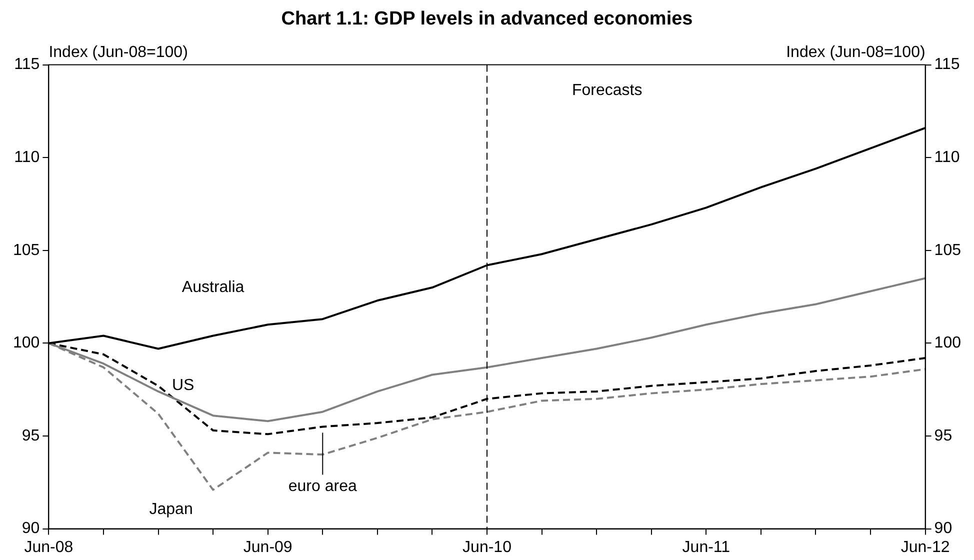 The image size is (974, 560). What do you see at coordinates (118, 53) in the screenshot?
I see `y-axis-title: Index (Jun-08=100)` at bounding box center [118, 53].